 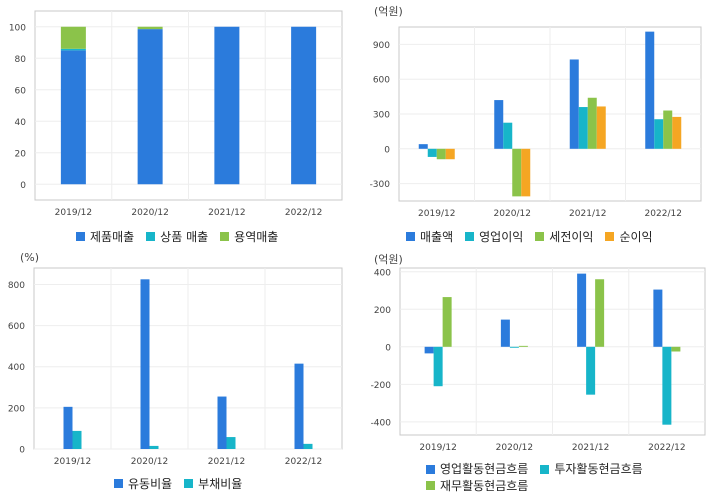 I want to click on y-tick-label: 200, so click(x=382, y=311).